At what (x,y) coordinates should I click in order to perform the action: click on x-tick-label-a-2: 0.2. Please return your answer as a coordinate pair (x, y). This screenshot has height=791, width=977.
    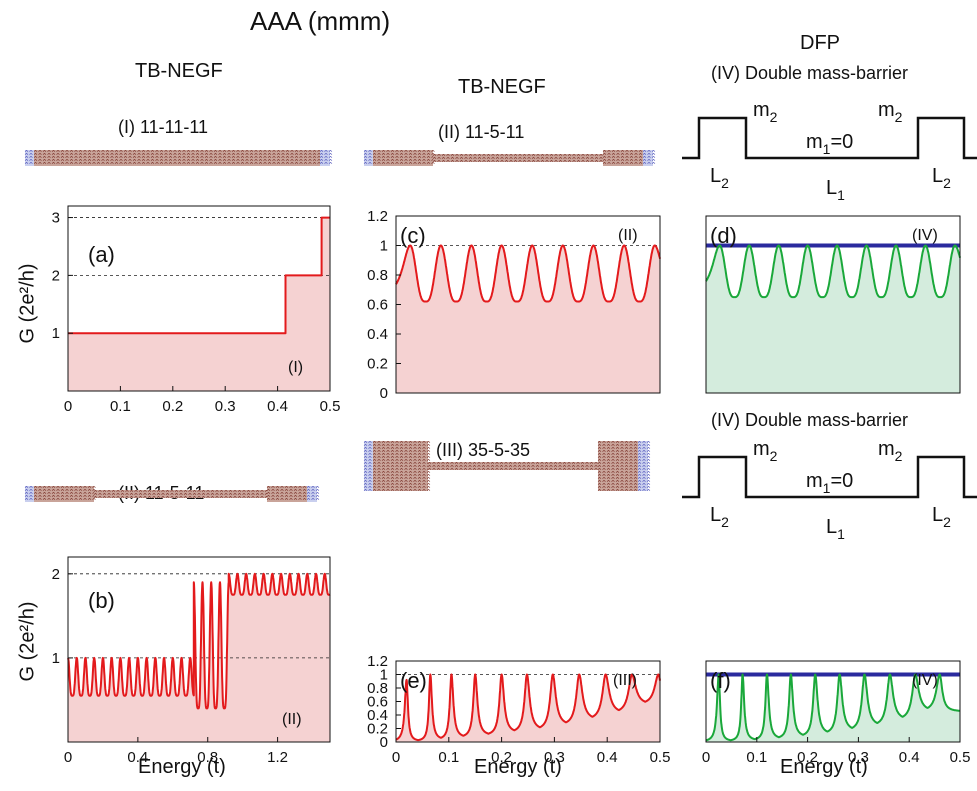
    Looking at the image, I should click on (172, 406).